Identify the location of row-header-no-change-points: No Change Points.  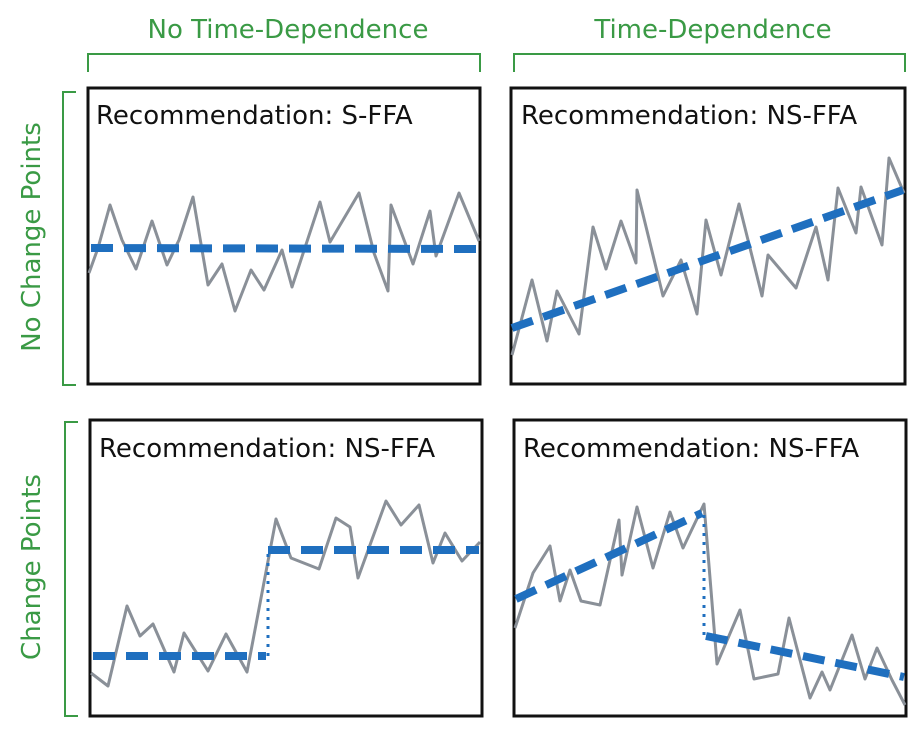
(32, 237).